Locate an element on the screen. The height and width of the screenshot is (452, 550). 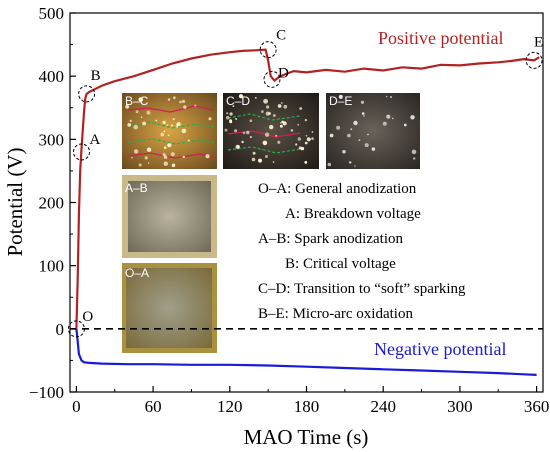
y-axis-ticks: −100 0 100 200 300 400 500 is located at coordinates (52, 203).